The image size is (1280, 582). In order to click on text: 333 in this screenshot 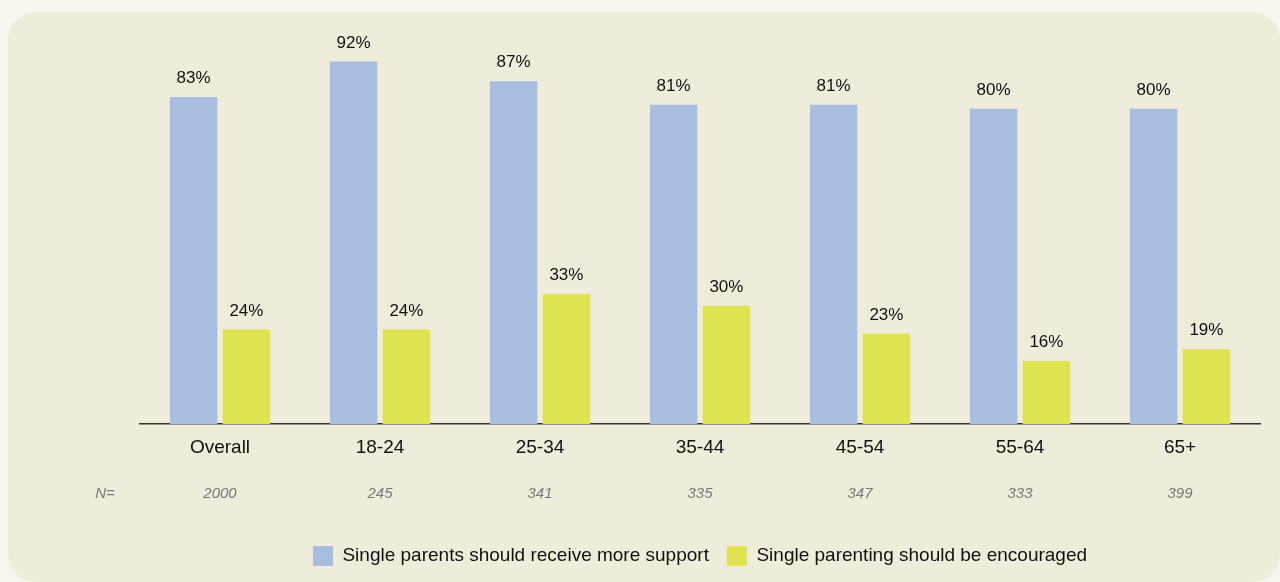, I will do `click(1020, 493)`.